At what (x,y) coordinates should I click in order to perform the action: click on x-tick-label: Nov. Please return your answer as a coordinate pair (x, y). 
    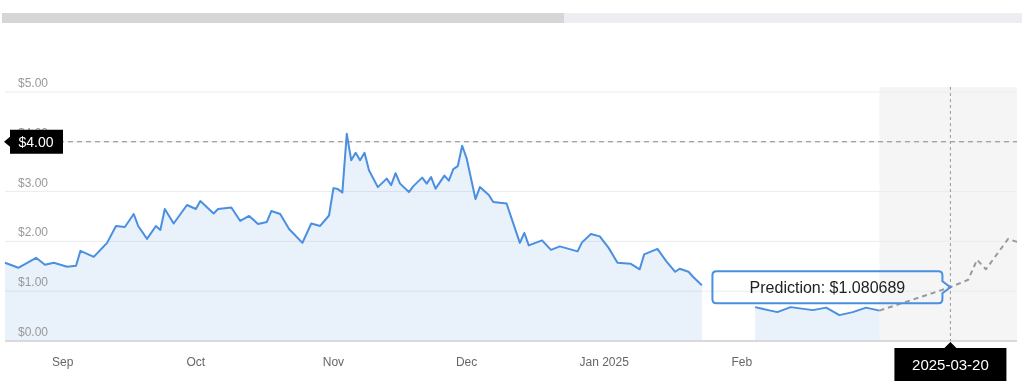
    Looking at the image, I should click on (333, 362).